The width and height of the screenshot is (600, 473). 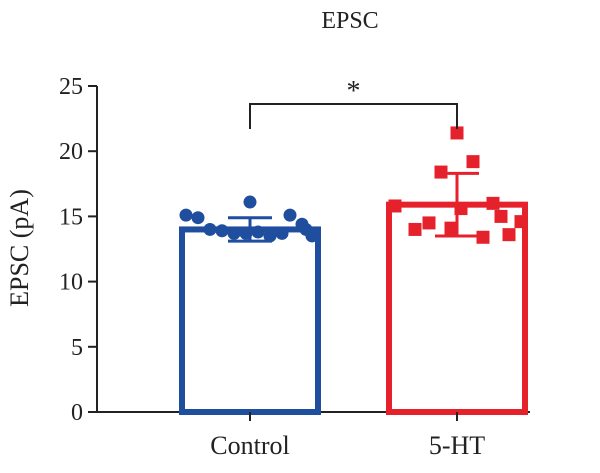 I want to click on y-tick-label: 0, so click(x=77, y=413).